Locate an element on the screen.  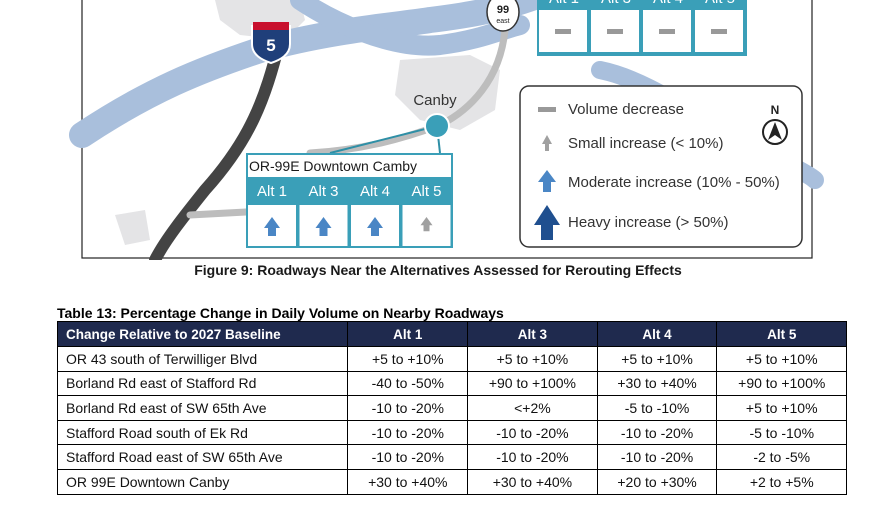
column-header: Alt 1 is located at coordinates (408, 334).